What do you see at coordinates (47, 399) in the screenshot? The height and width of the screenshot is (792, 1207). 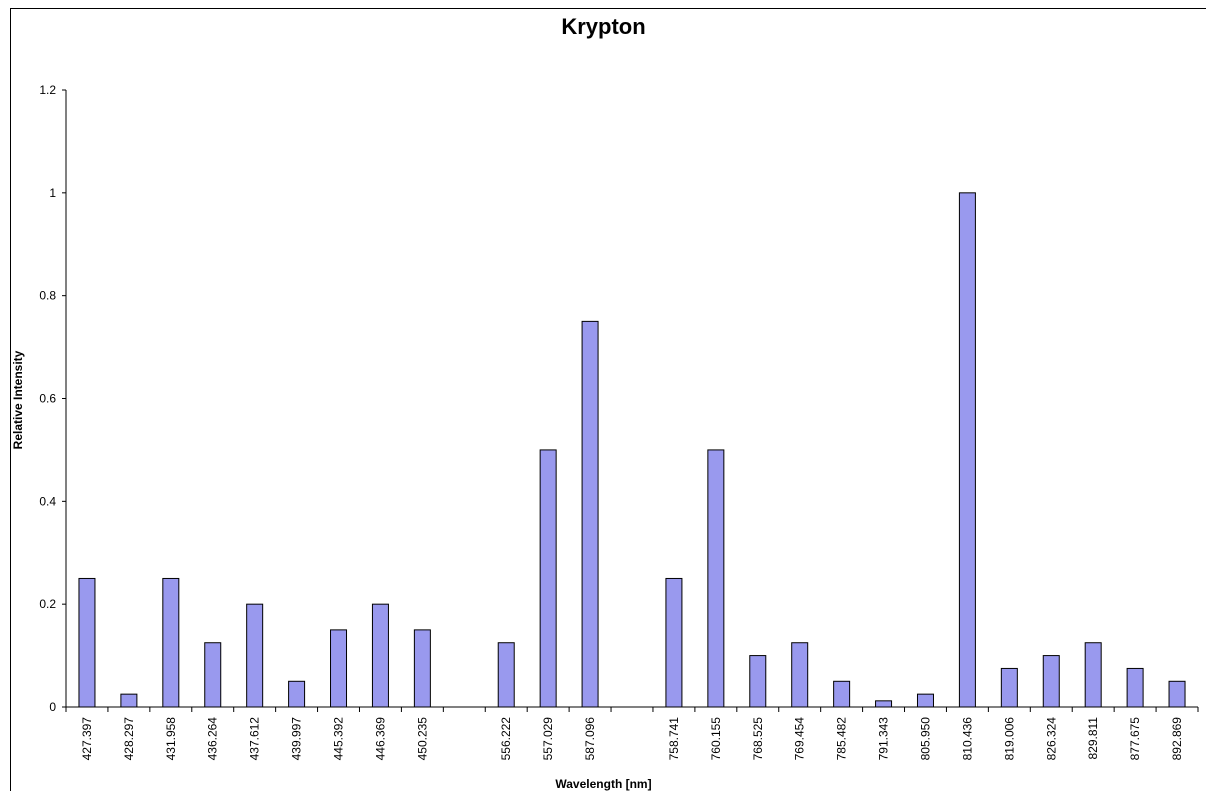 I see `y-tick-label: 0.6` at bounding box center [47, 399].